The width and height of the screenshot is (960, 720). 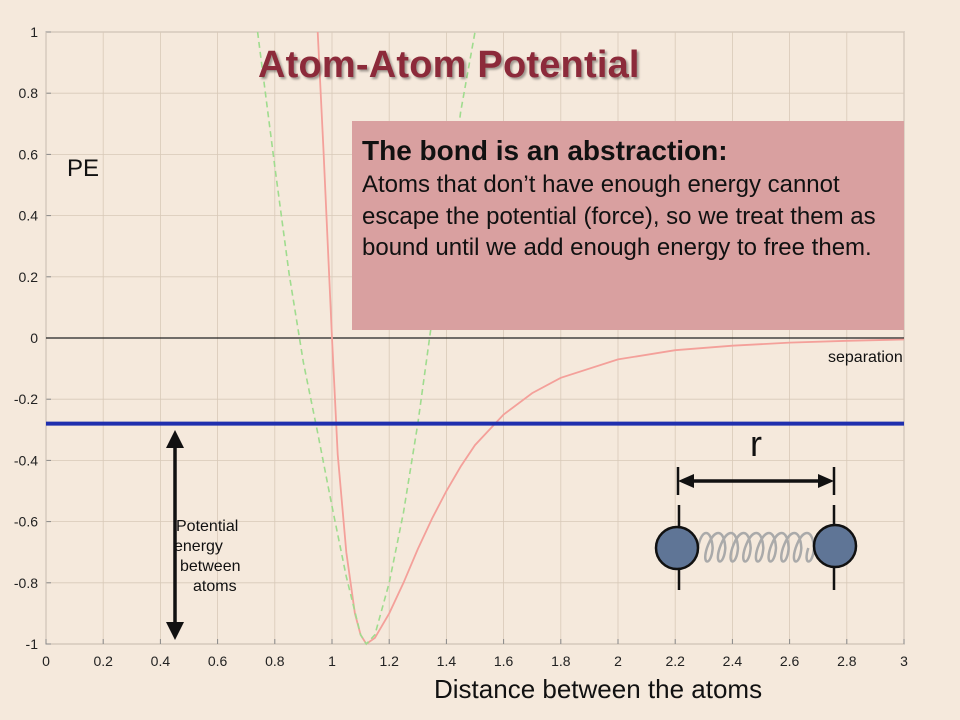 What do you see at coordinates (561, 661) in the screenshot?
I see `x-tick-label: 1.8` at bounding box center [561, 661].